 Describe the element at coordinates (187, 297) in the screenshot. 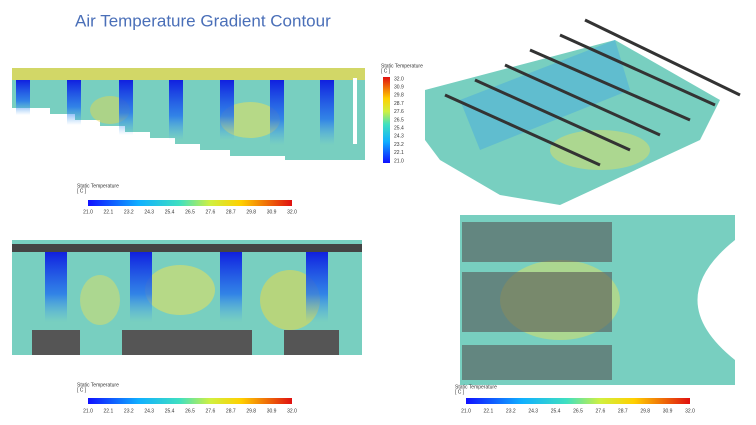

I see `front-contour` at that location.